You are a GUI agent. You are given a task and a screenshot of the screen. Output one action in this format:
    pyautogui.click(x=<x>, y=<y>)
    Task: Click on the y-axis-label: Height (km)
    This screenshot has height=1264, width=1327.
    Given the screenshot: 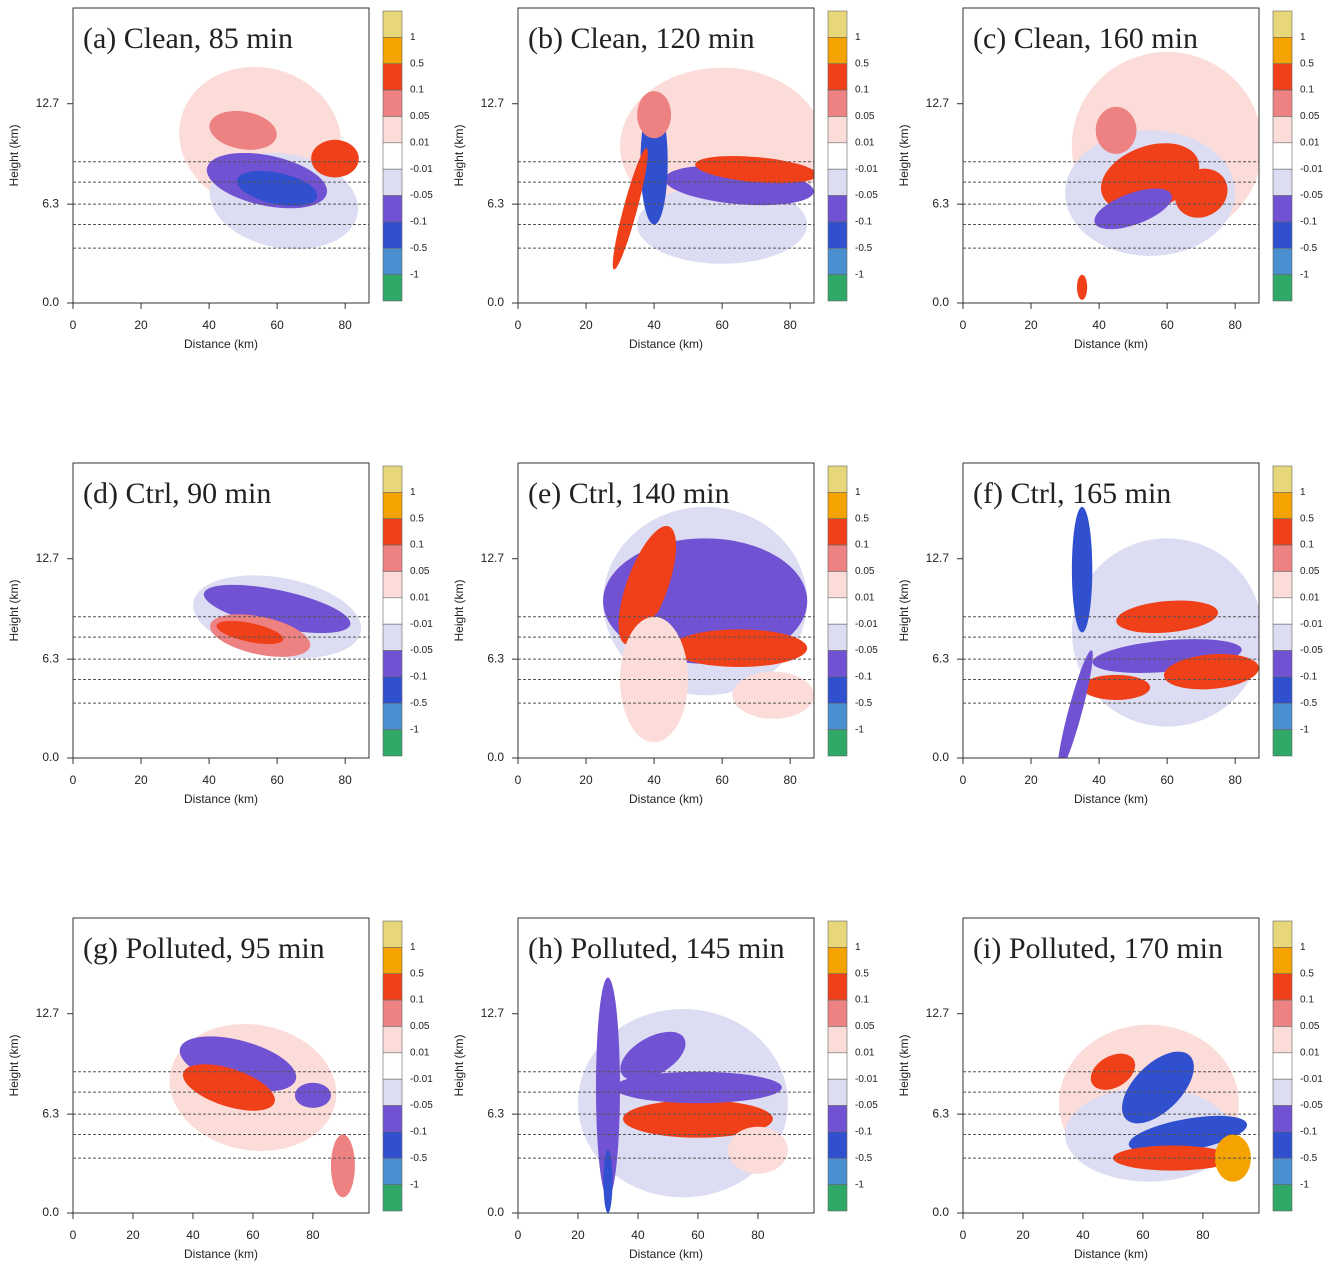 What is the action you would take?
    pyautogui.click(x=904, y=155)
    